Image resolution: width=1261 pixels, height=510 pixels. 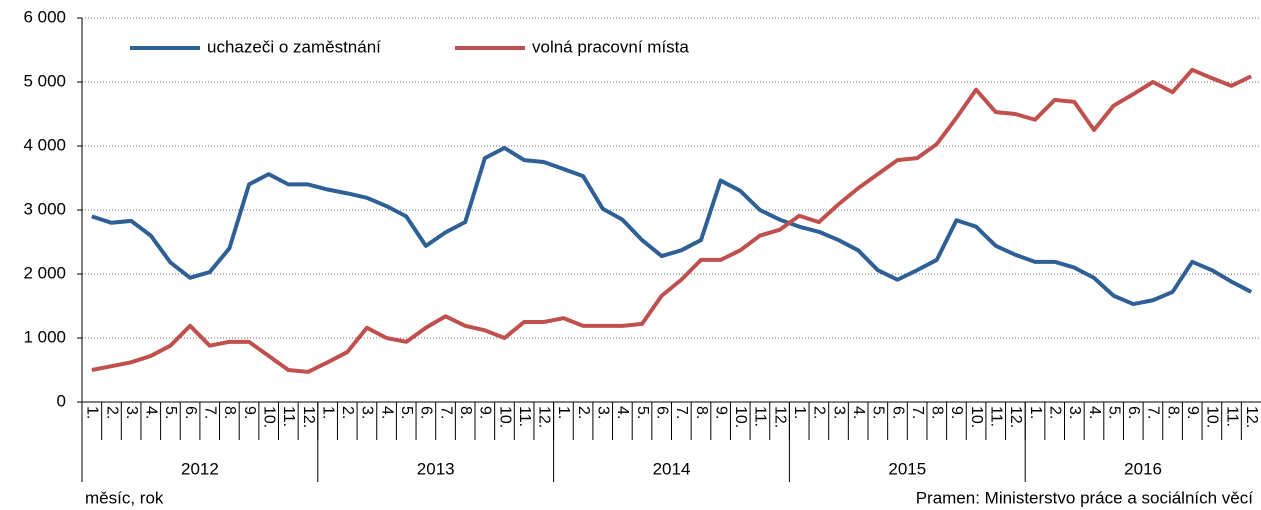 What do you see at coordinates (610, 46) in the screenshot?
I see `legend-label: volná pracovní místa` at bounding box center [610, 46].